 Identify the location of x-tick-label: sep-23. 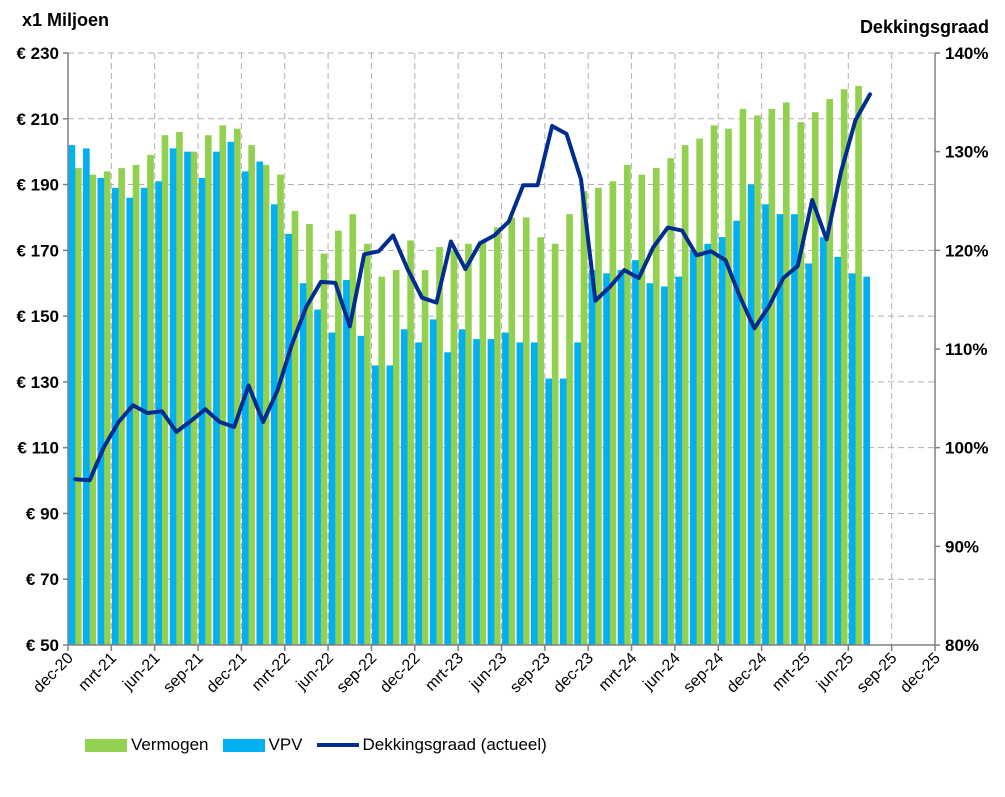
(530, 673).